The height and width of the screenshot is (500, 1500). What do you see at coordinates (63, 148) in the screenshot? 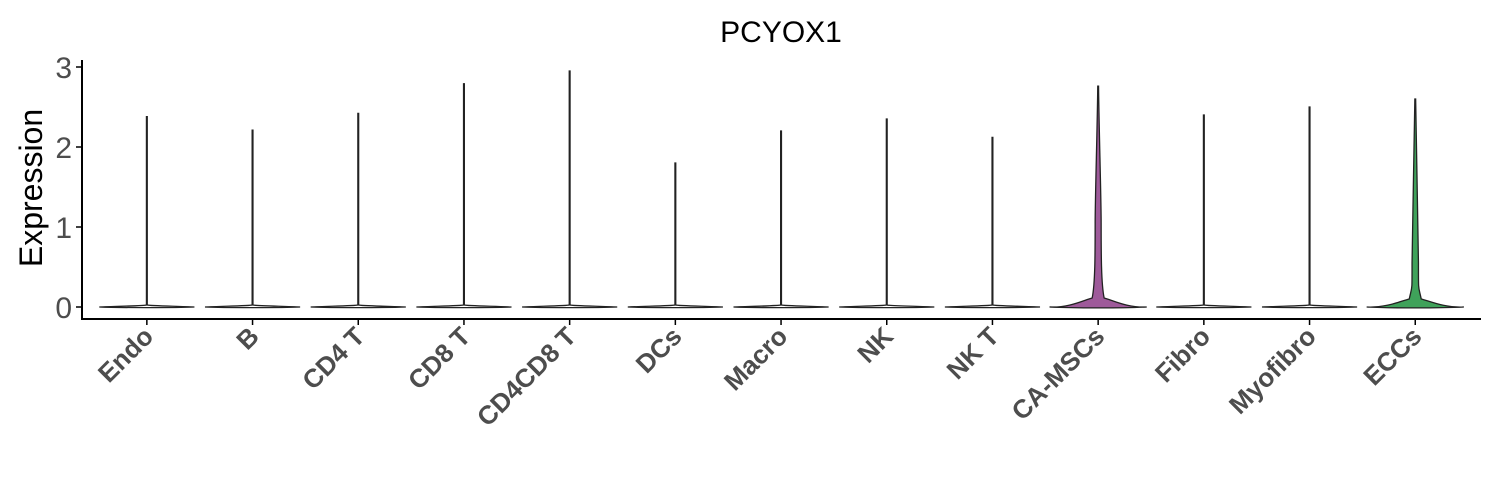
I see `y-tick-label: 2` at bounding box center [63, 148].